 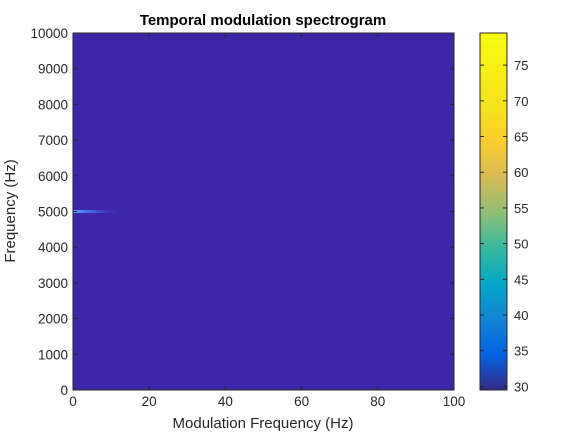 What do you see at coordinates (53, 283) in the screenshot?
I see `y-tick-label: 3000` at bounding box center [53, 283].